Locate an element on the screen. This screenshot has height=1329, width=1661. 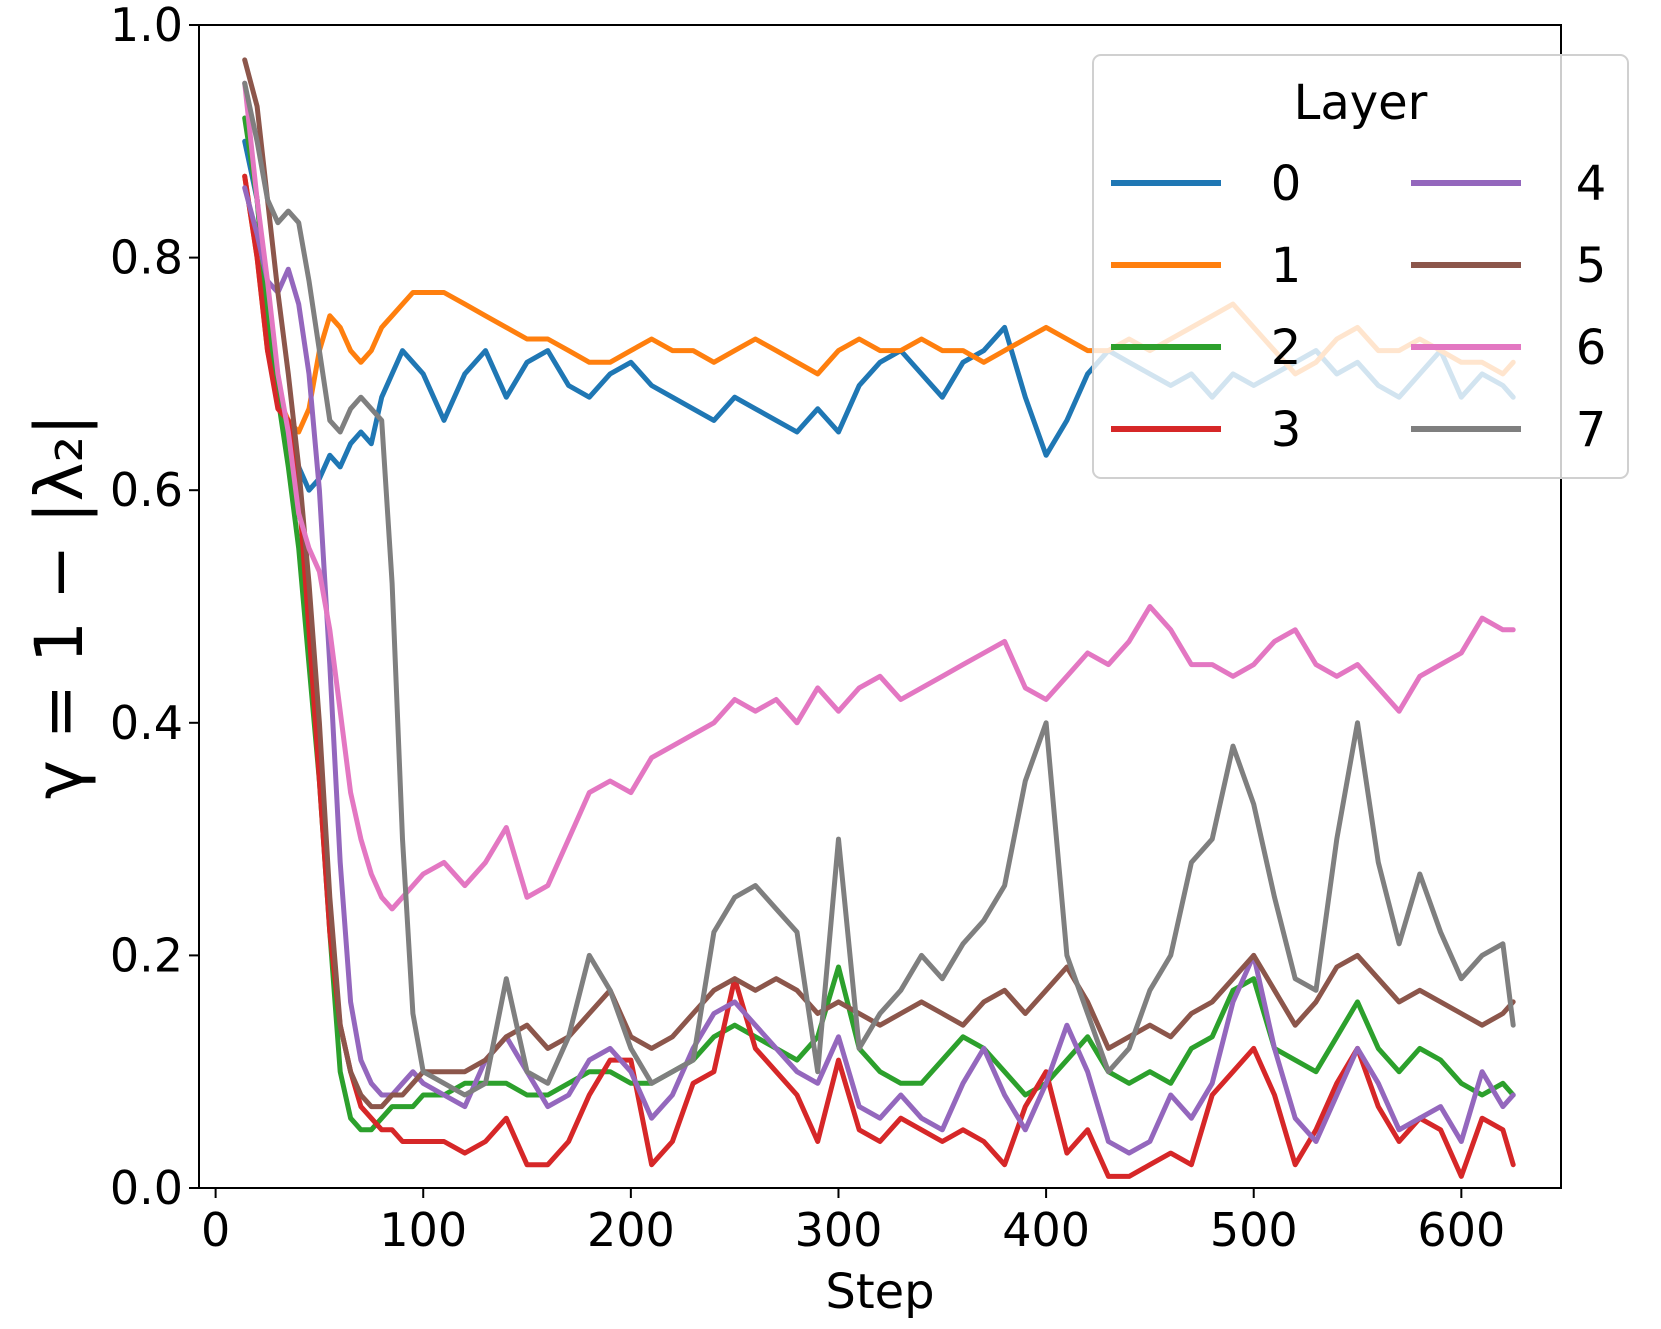
y-tick-label: 0.2 is located at coordinates (146, 955).